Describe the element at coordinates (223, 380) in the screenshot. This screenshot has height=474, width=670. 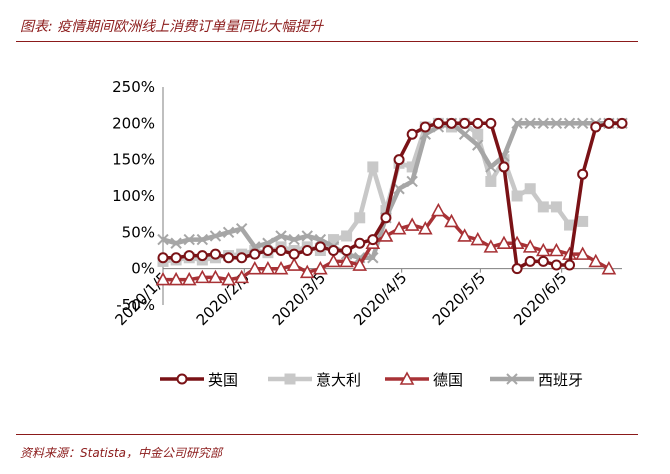
I see `legend-label: 英国` at that location.